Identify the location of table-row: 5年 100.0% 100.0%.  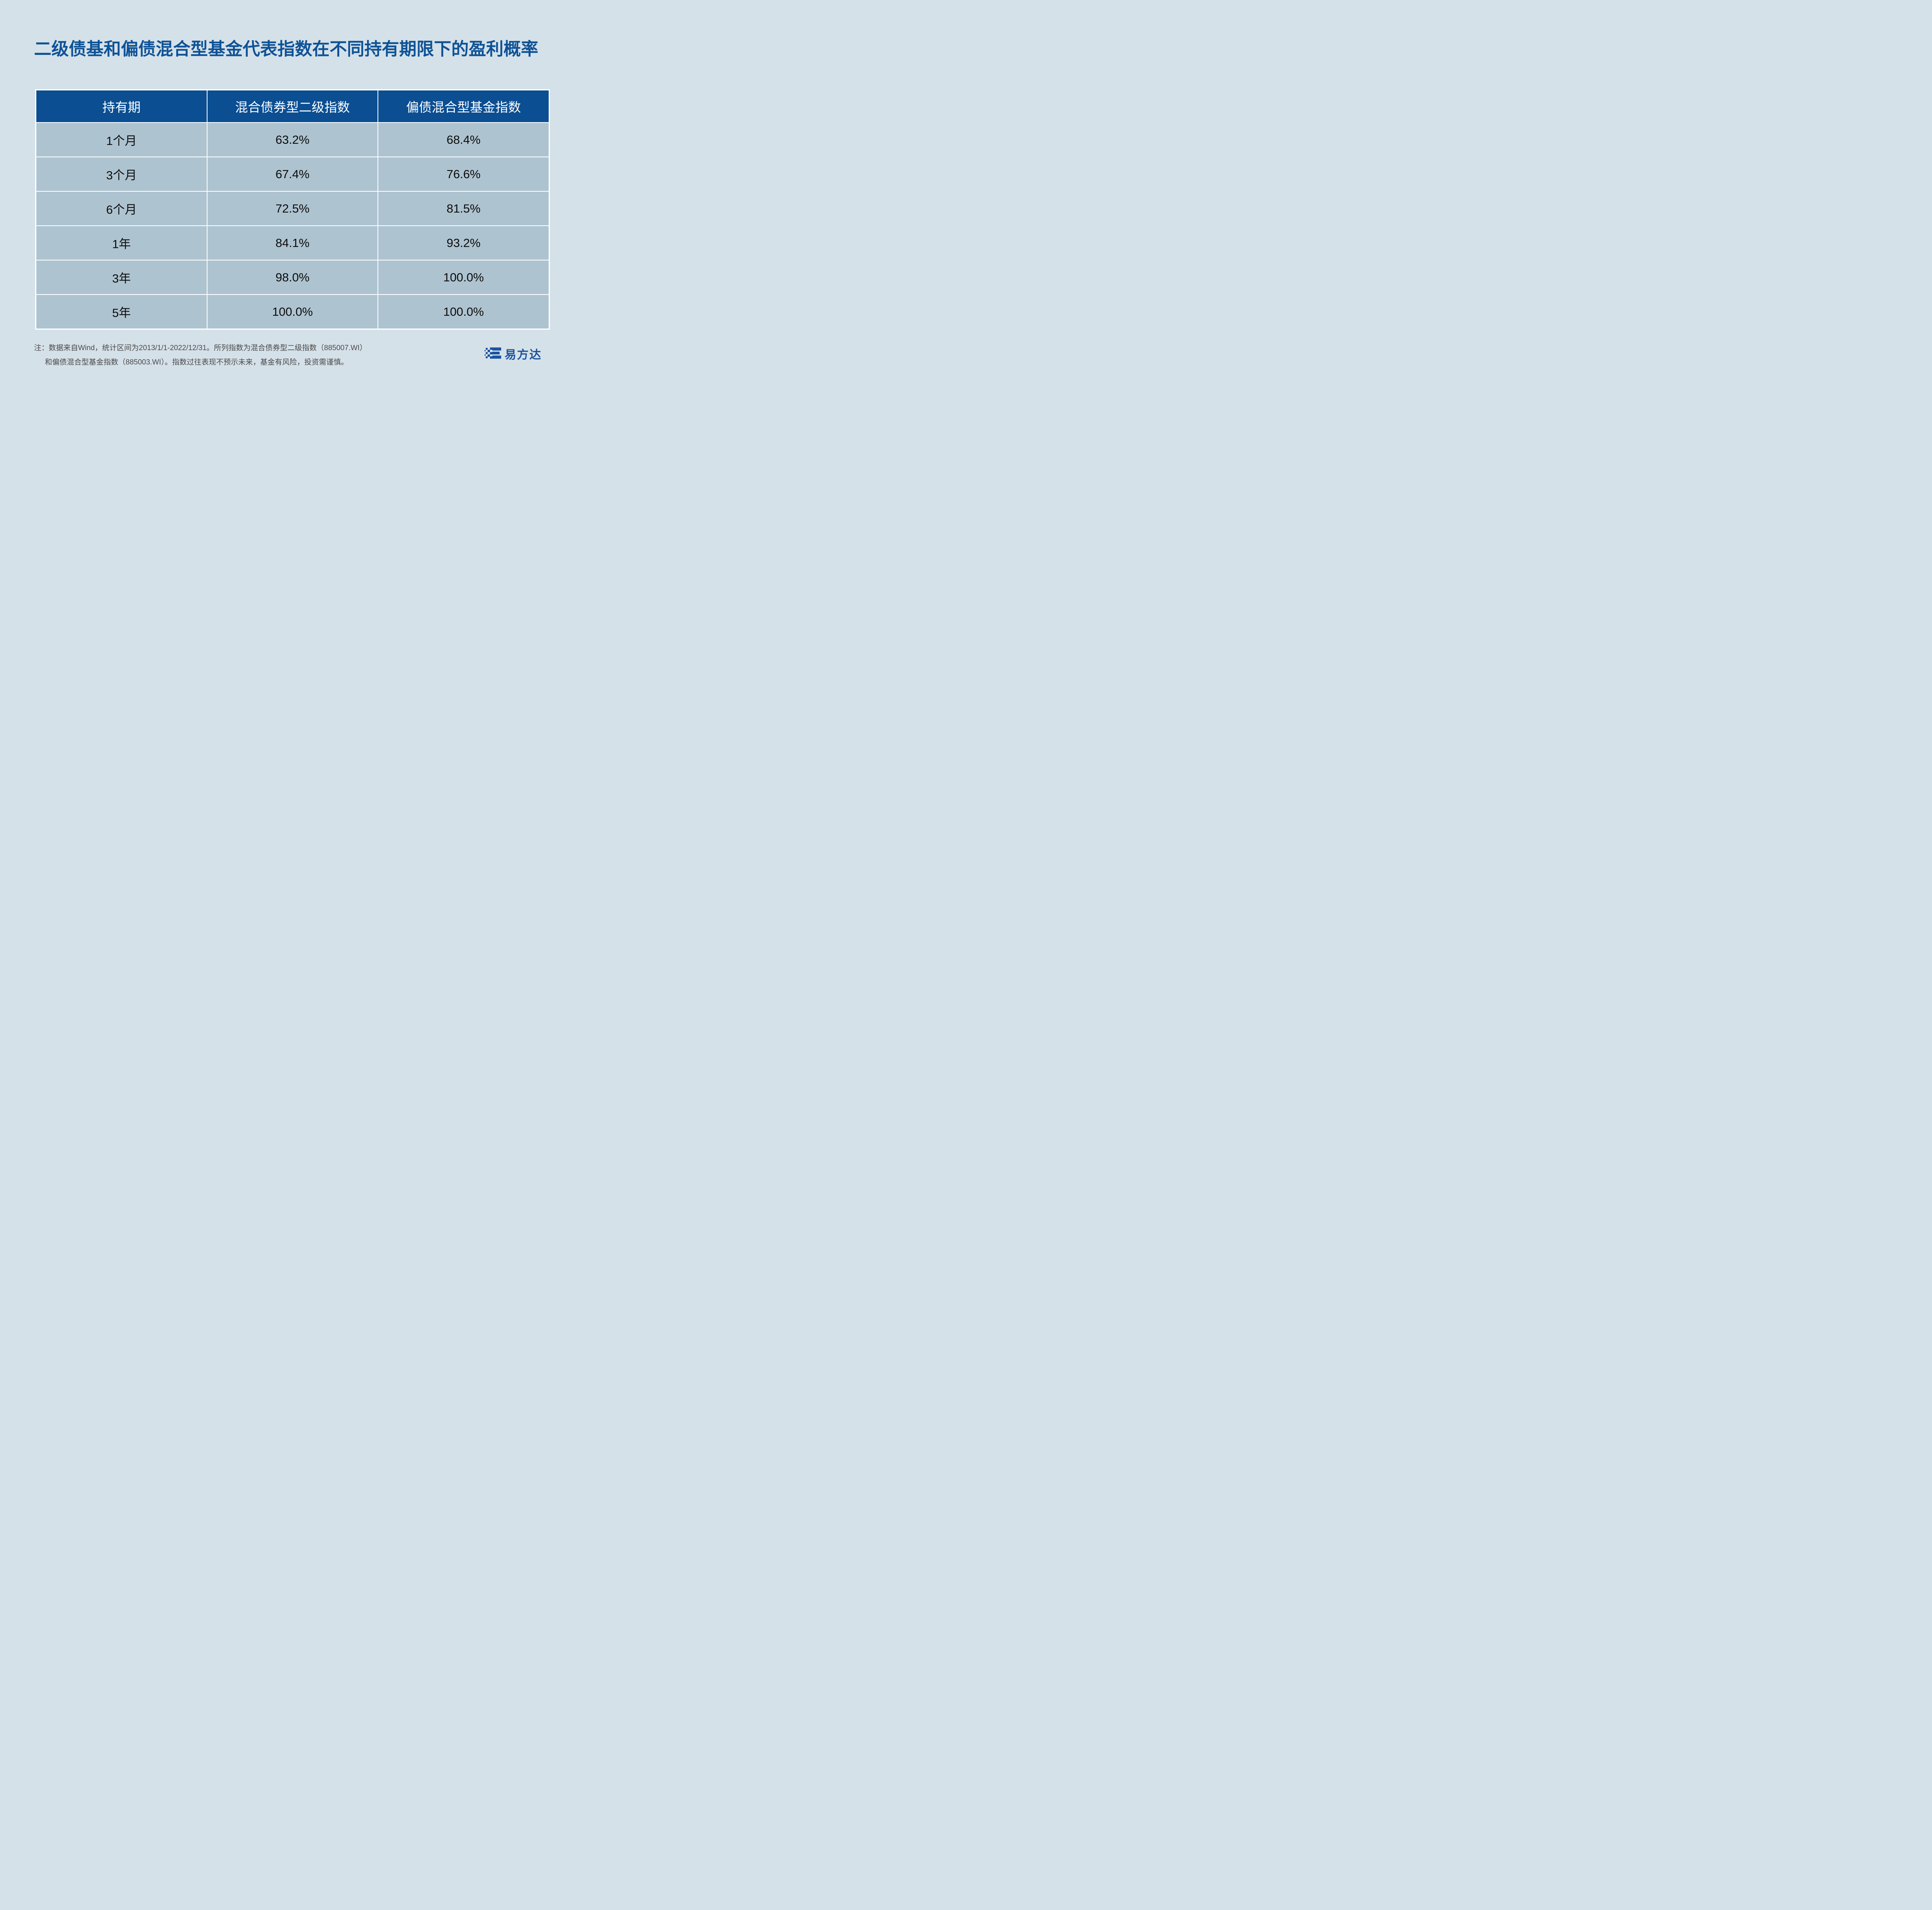
(292, 312).